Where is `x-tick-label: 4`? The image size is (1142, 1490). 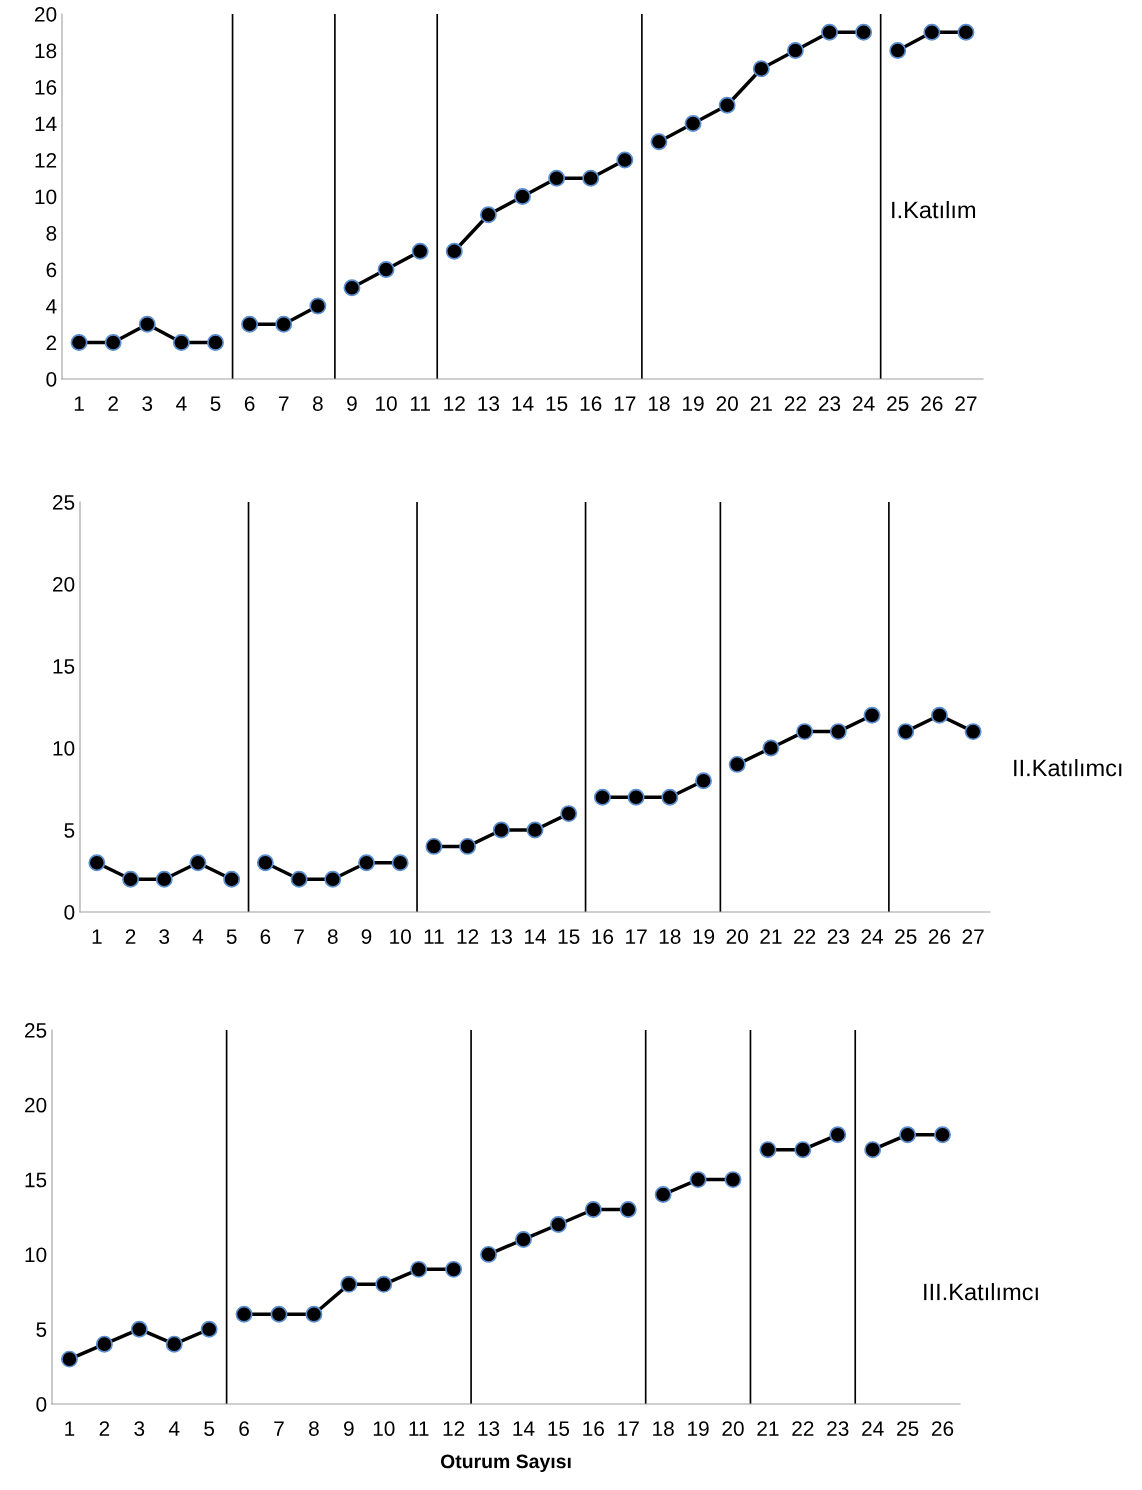
x-tick-label: 4 is located at coordinates (181, 403).